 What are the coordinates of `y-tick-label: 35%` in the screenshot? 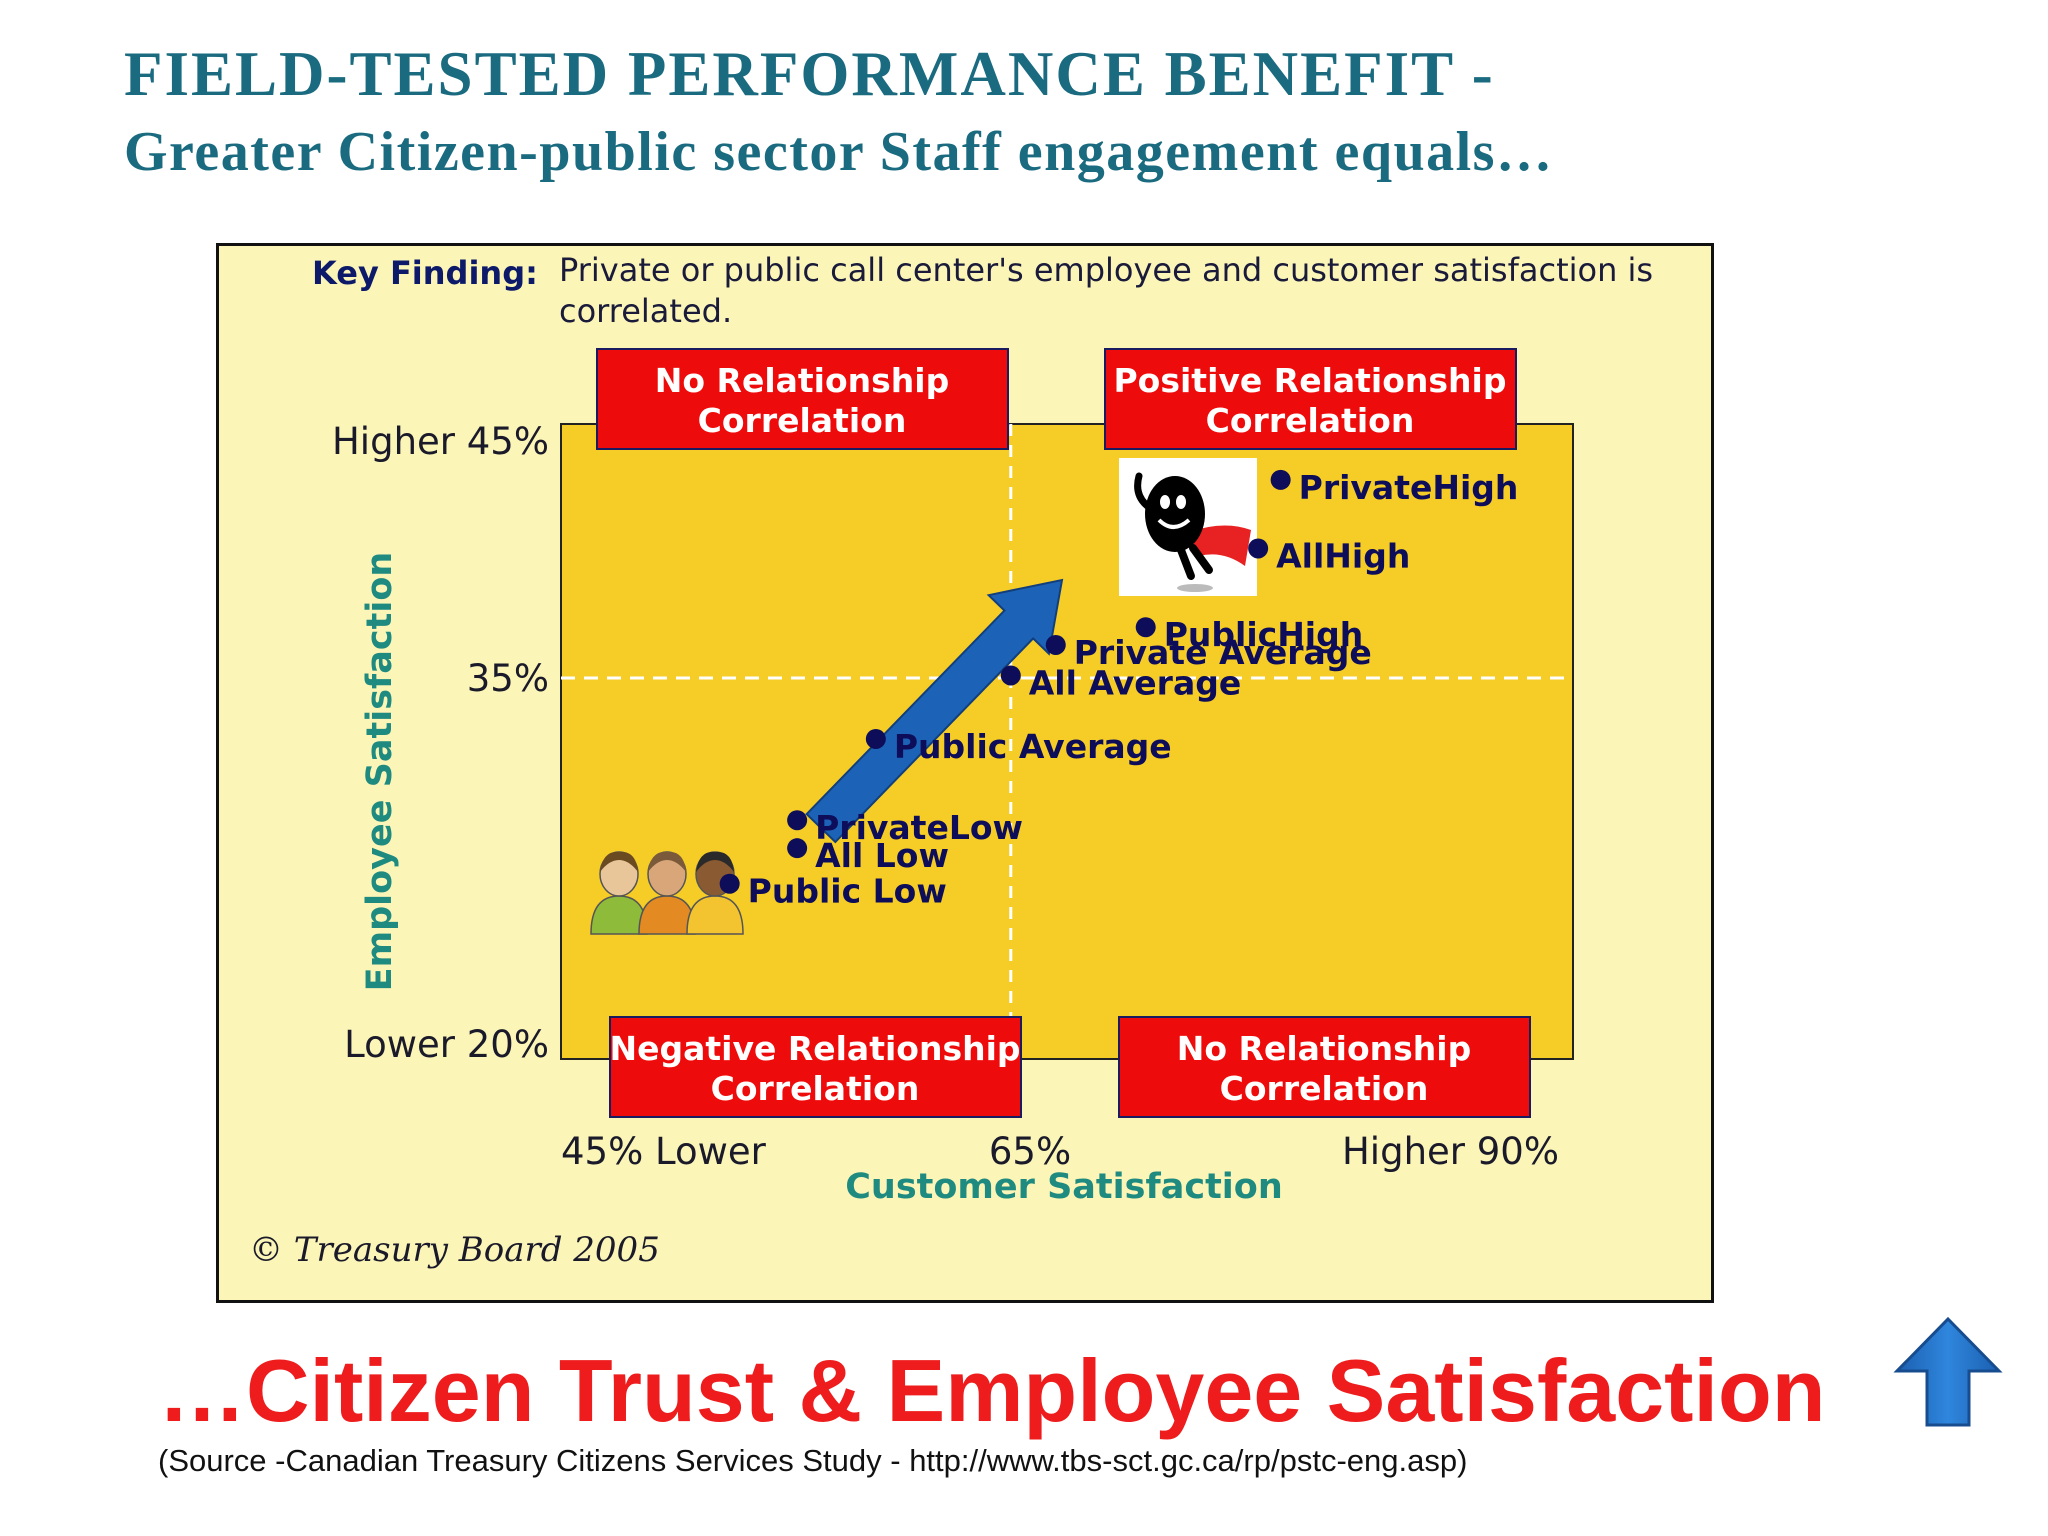 It's located at (508, 678).